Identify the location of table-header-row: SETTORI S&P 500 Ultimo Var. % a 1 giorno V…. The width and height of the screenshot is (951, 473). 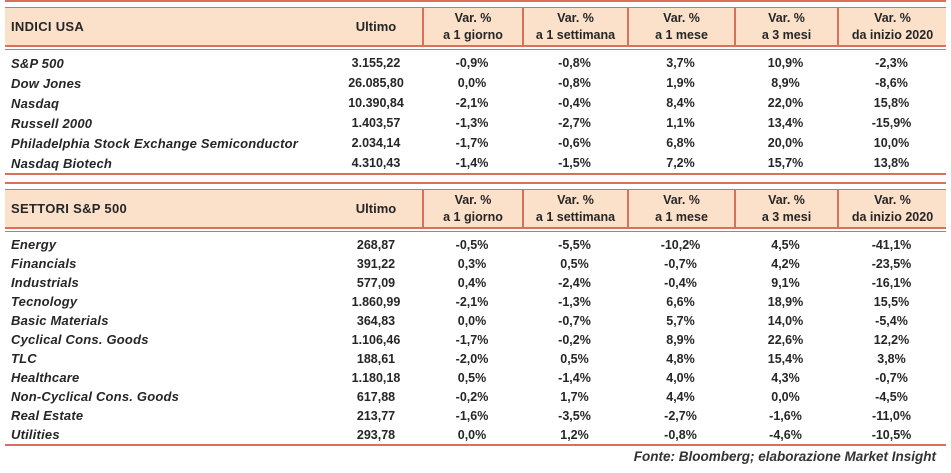
(475, 209).